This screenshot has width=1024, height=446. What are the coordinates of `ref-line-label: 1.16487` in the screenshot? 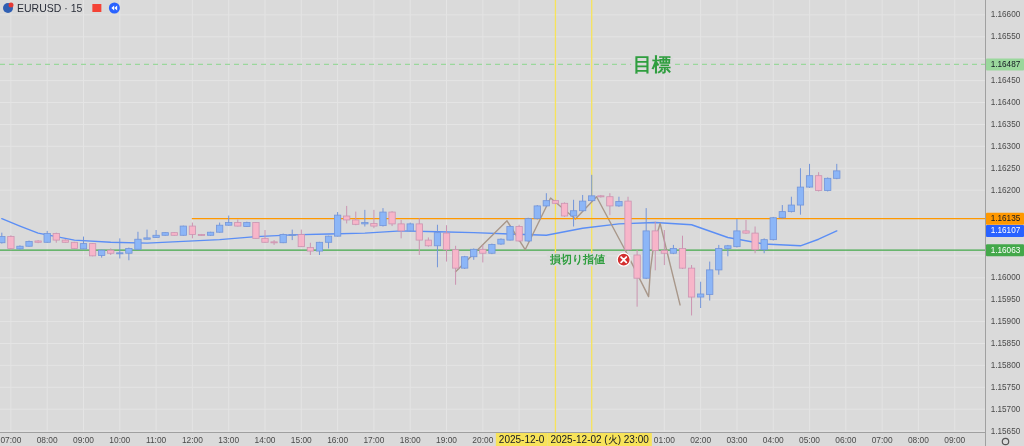 It's located at (1005, 64).